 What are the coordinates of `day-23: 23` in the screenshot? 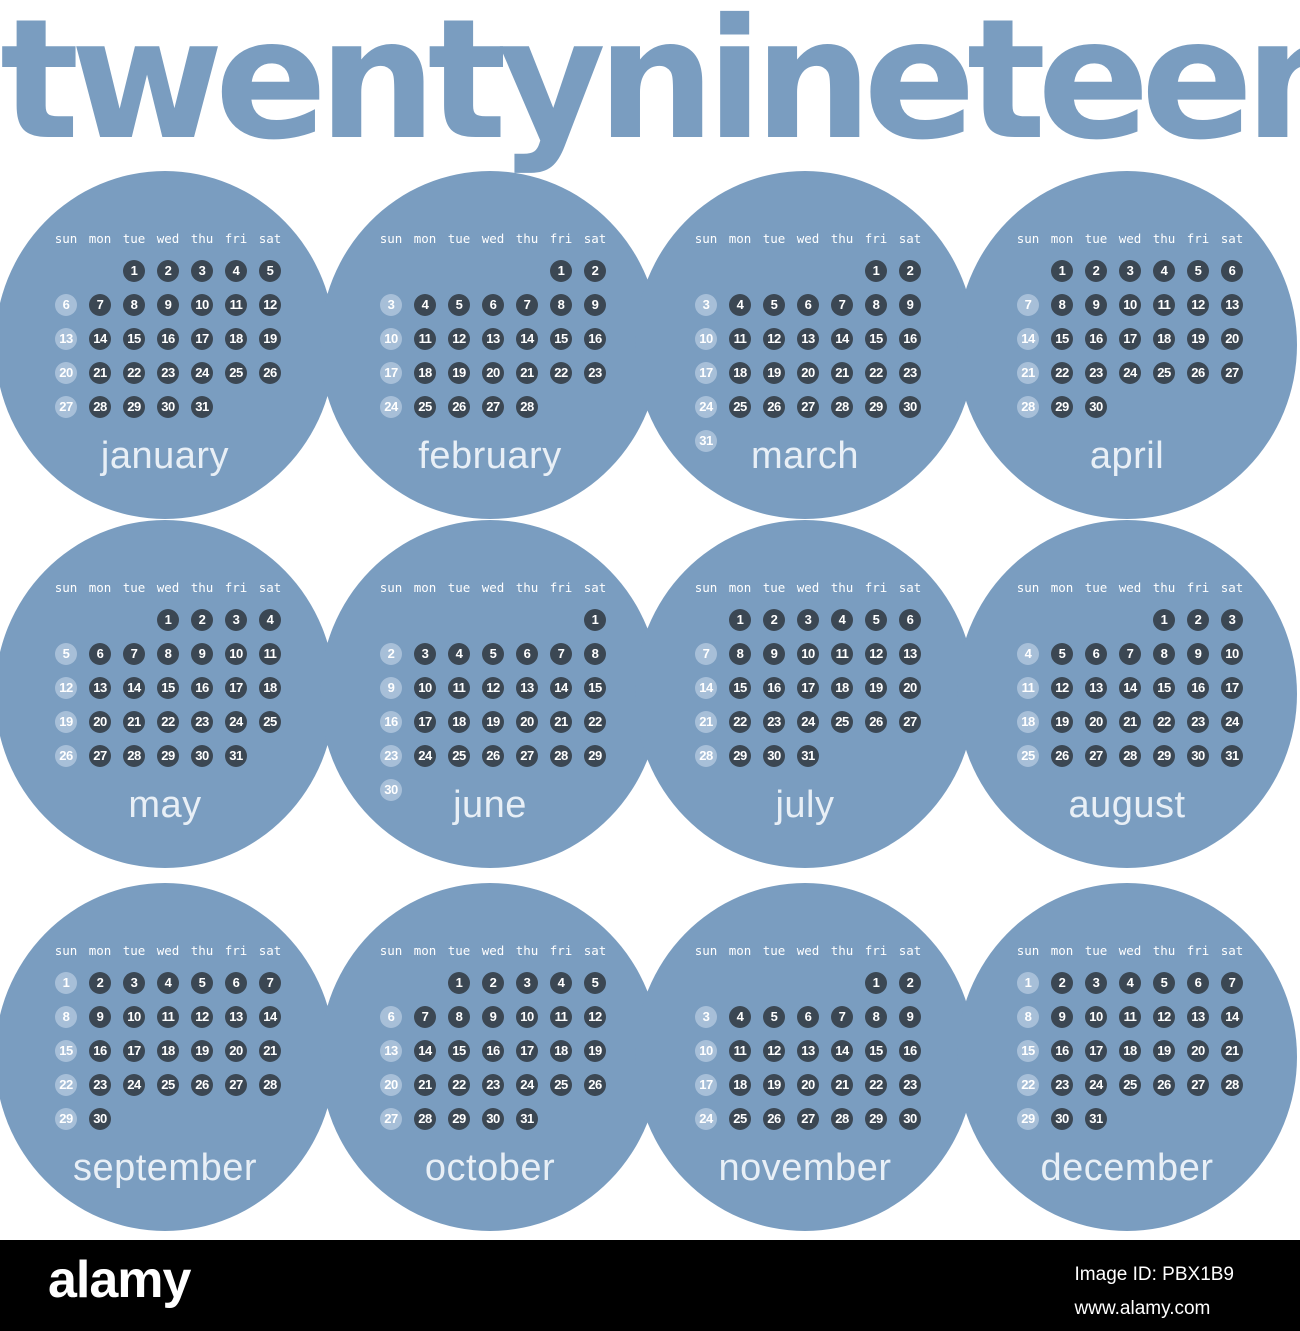 It's located at (910, 1085).